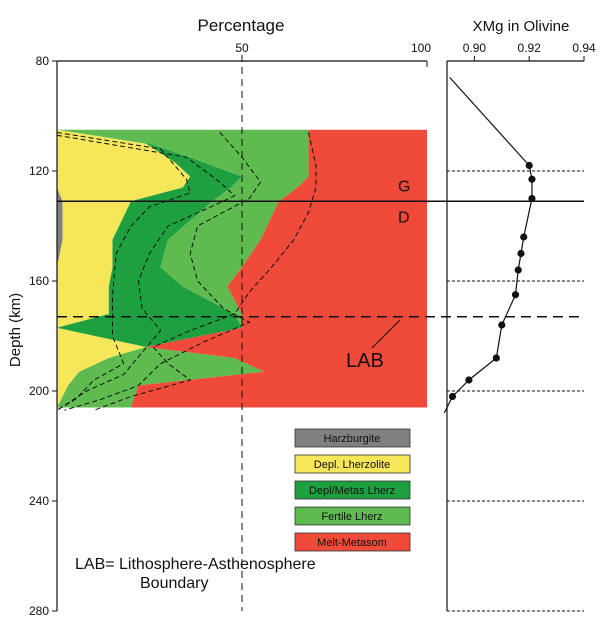  What do you see at coordinates (242, 48) in the screenshot?
I see `x-tick-label: 50` at bounding box center [242, 48].